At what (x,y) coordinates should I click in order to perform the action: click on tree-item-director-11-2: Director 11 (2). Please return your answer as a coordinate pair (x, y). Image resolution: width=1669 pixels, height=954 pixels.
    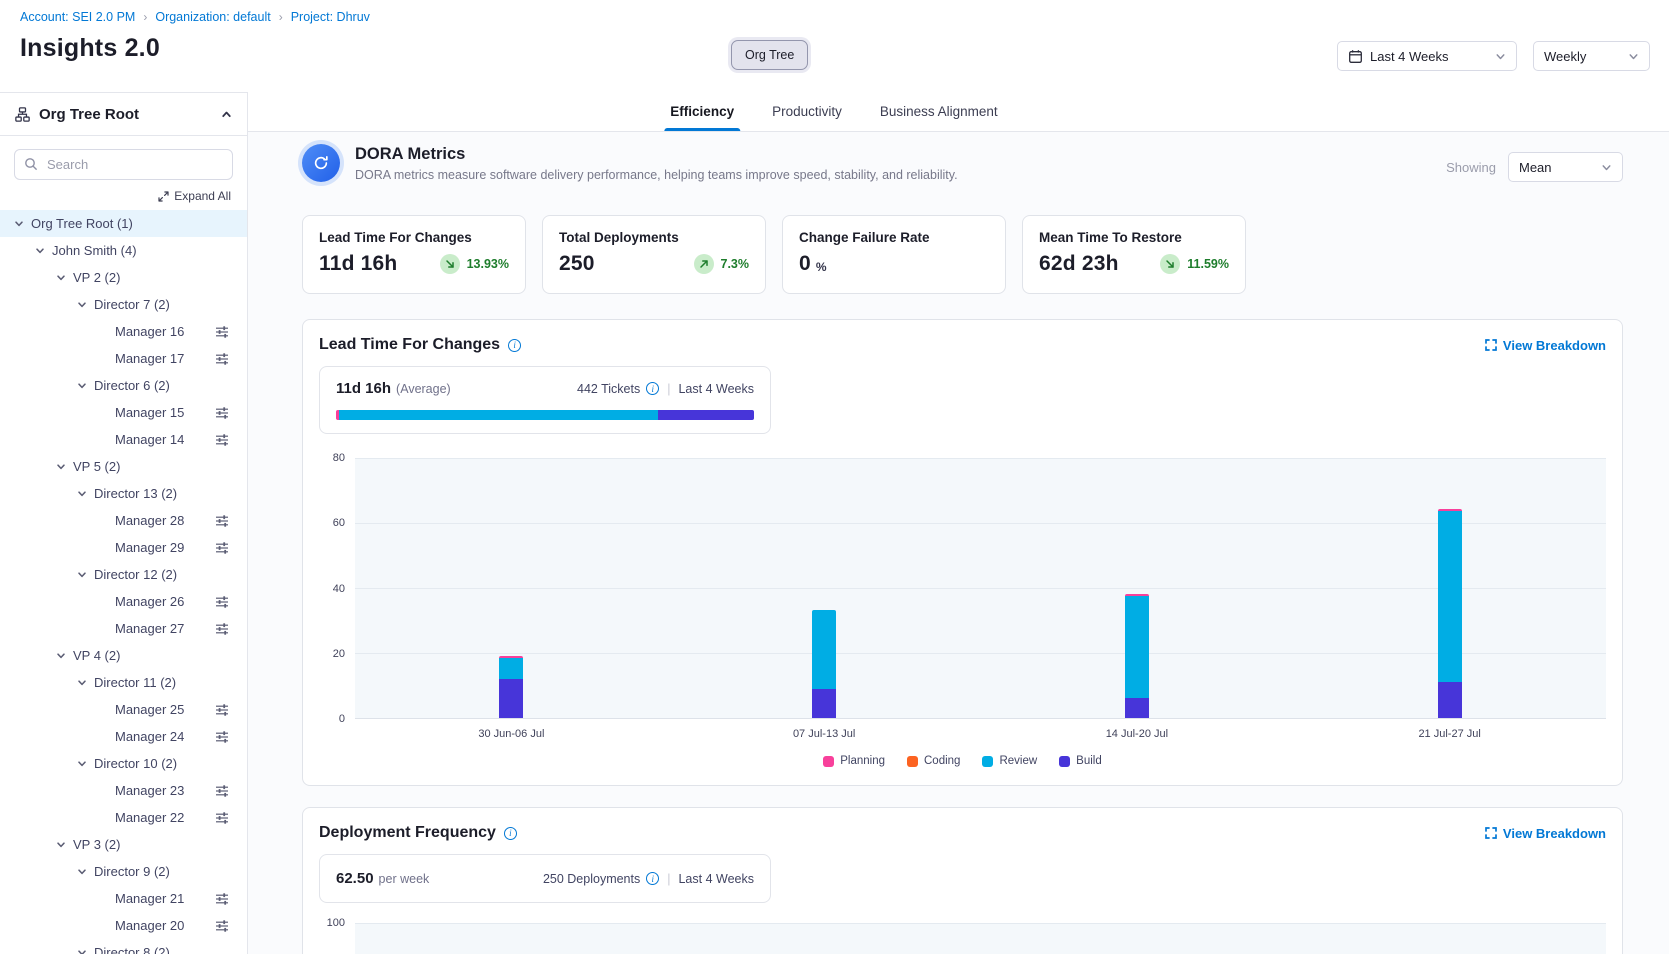
    Looking at the image, I should click on (123, 682).